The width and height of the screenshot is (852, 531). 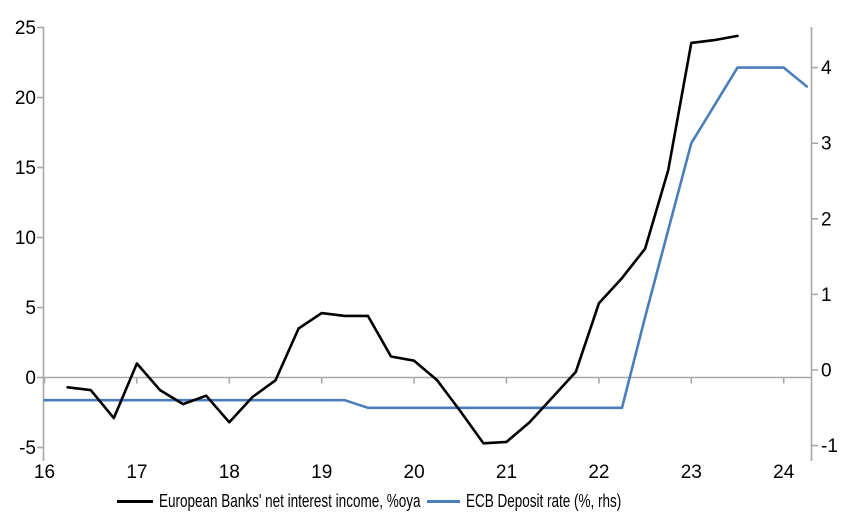 What do you see at coordinates (506, 472) in the screenshot?
I see `x-axis-tick-label: 21` at bounding box center [506, 472].